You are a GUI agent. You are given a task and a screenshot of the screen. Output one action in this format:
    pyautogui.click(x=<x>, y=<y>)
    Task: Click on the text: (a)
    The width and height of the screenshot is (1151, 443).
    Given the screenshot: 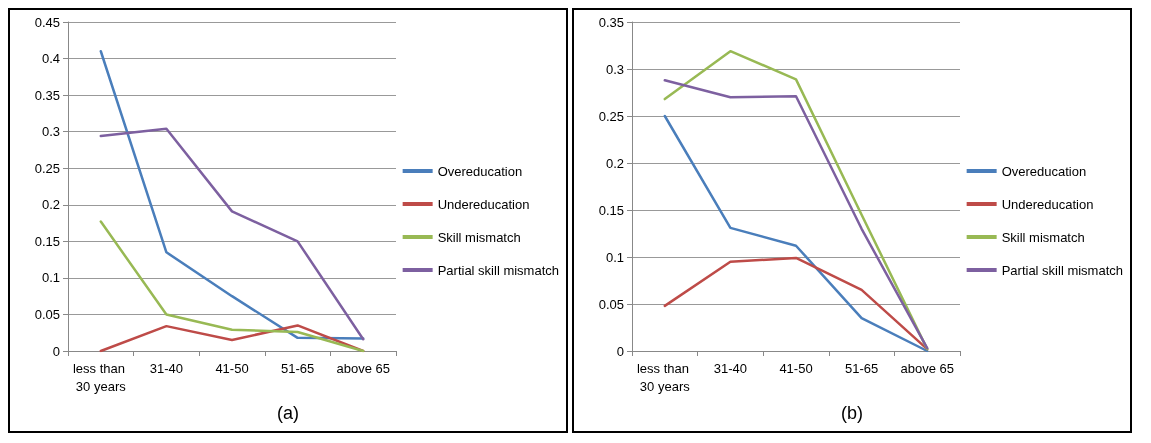 What is the action you would take?
    pyautogui.click(x=288, y=413)
    